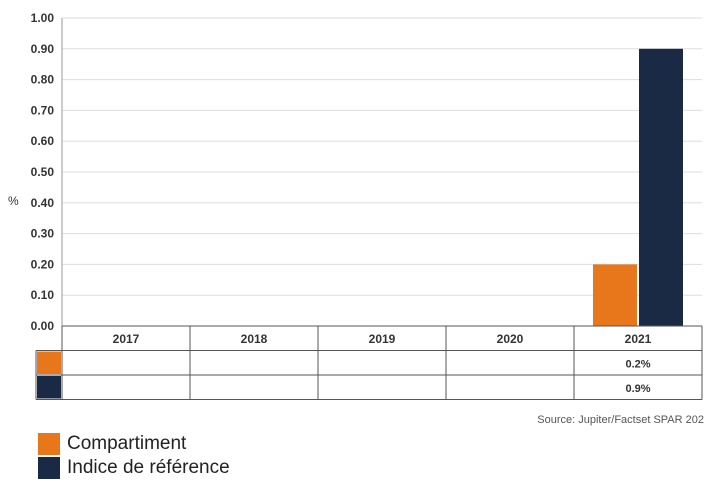 This screenshot has height=488, width=704. What do you see at coordinates (637, 389) in the screenshot?
I see `table-cell-value: 0.9%` at bounding box center [637, 389].